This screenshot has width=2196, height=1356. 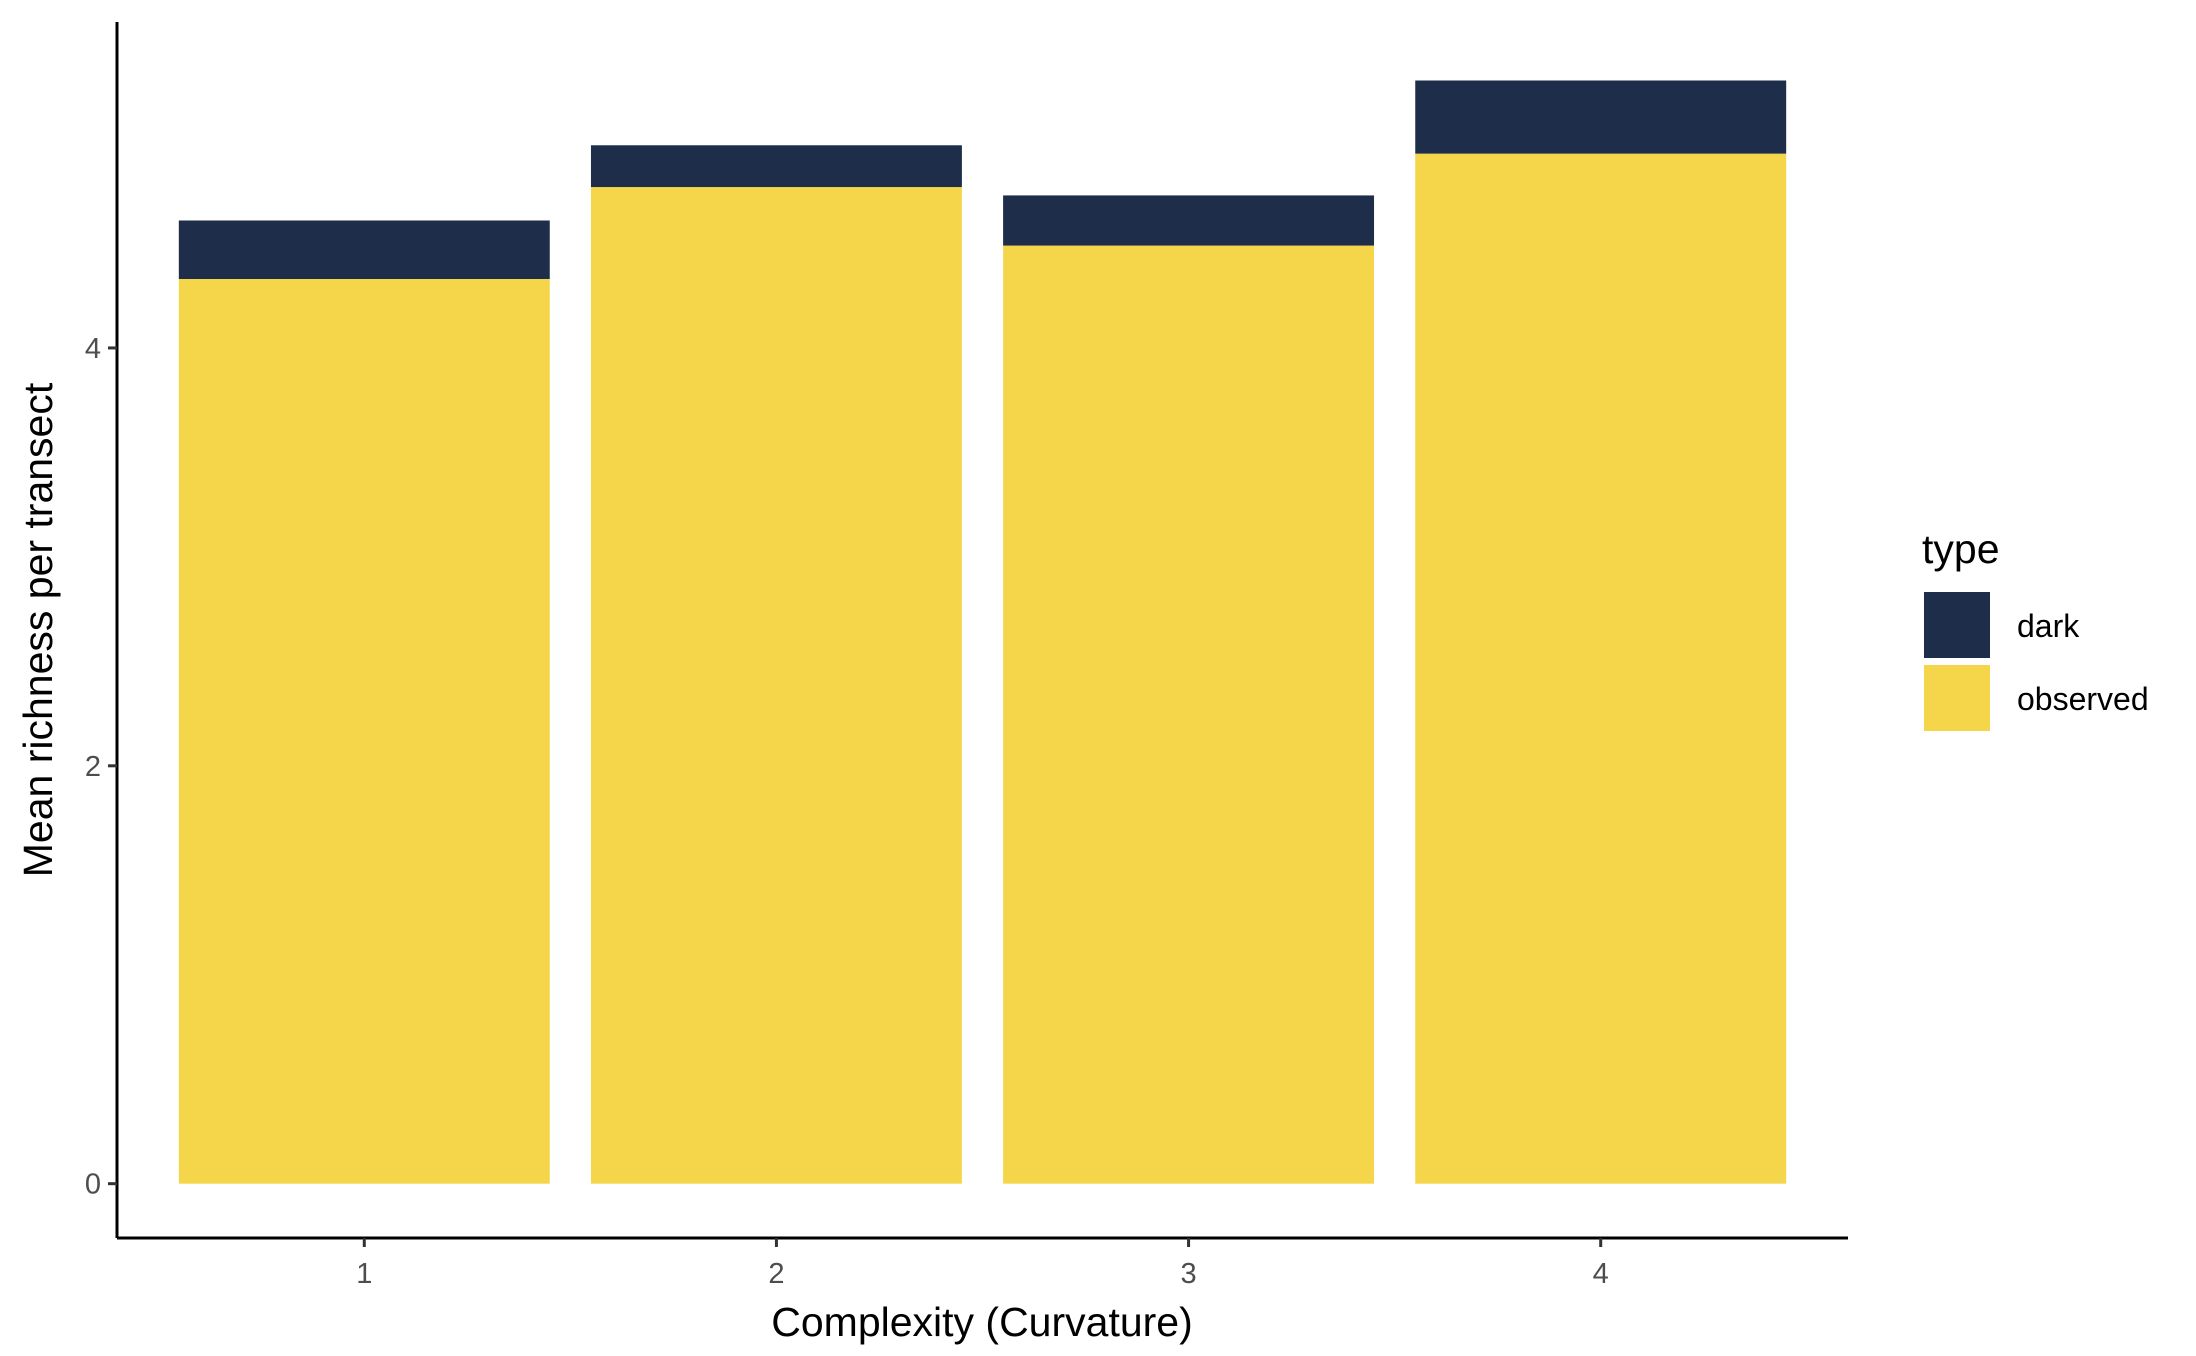 What do you see at coordinates (1961, 549) in the screenshot?
I see `legend-title: type` at bounding box center [1961, 549].